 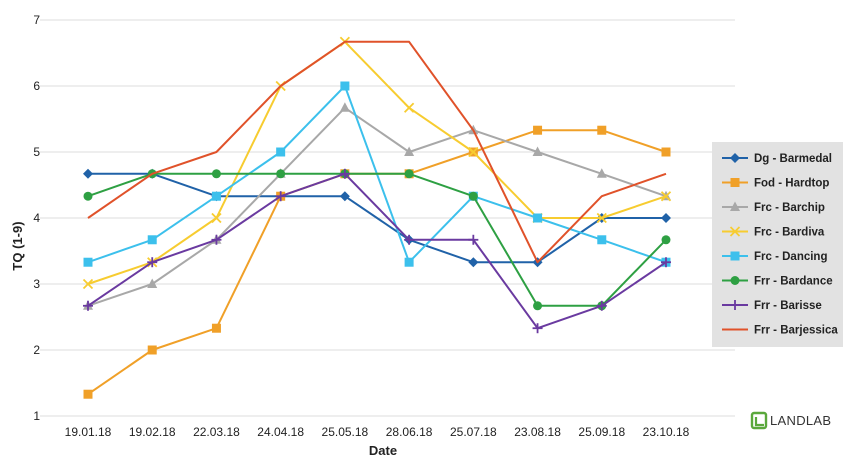 I want to click on y-axis-title: TQ (1-9), so click(x=17, y=245).